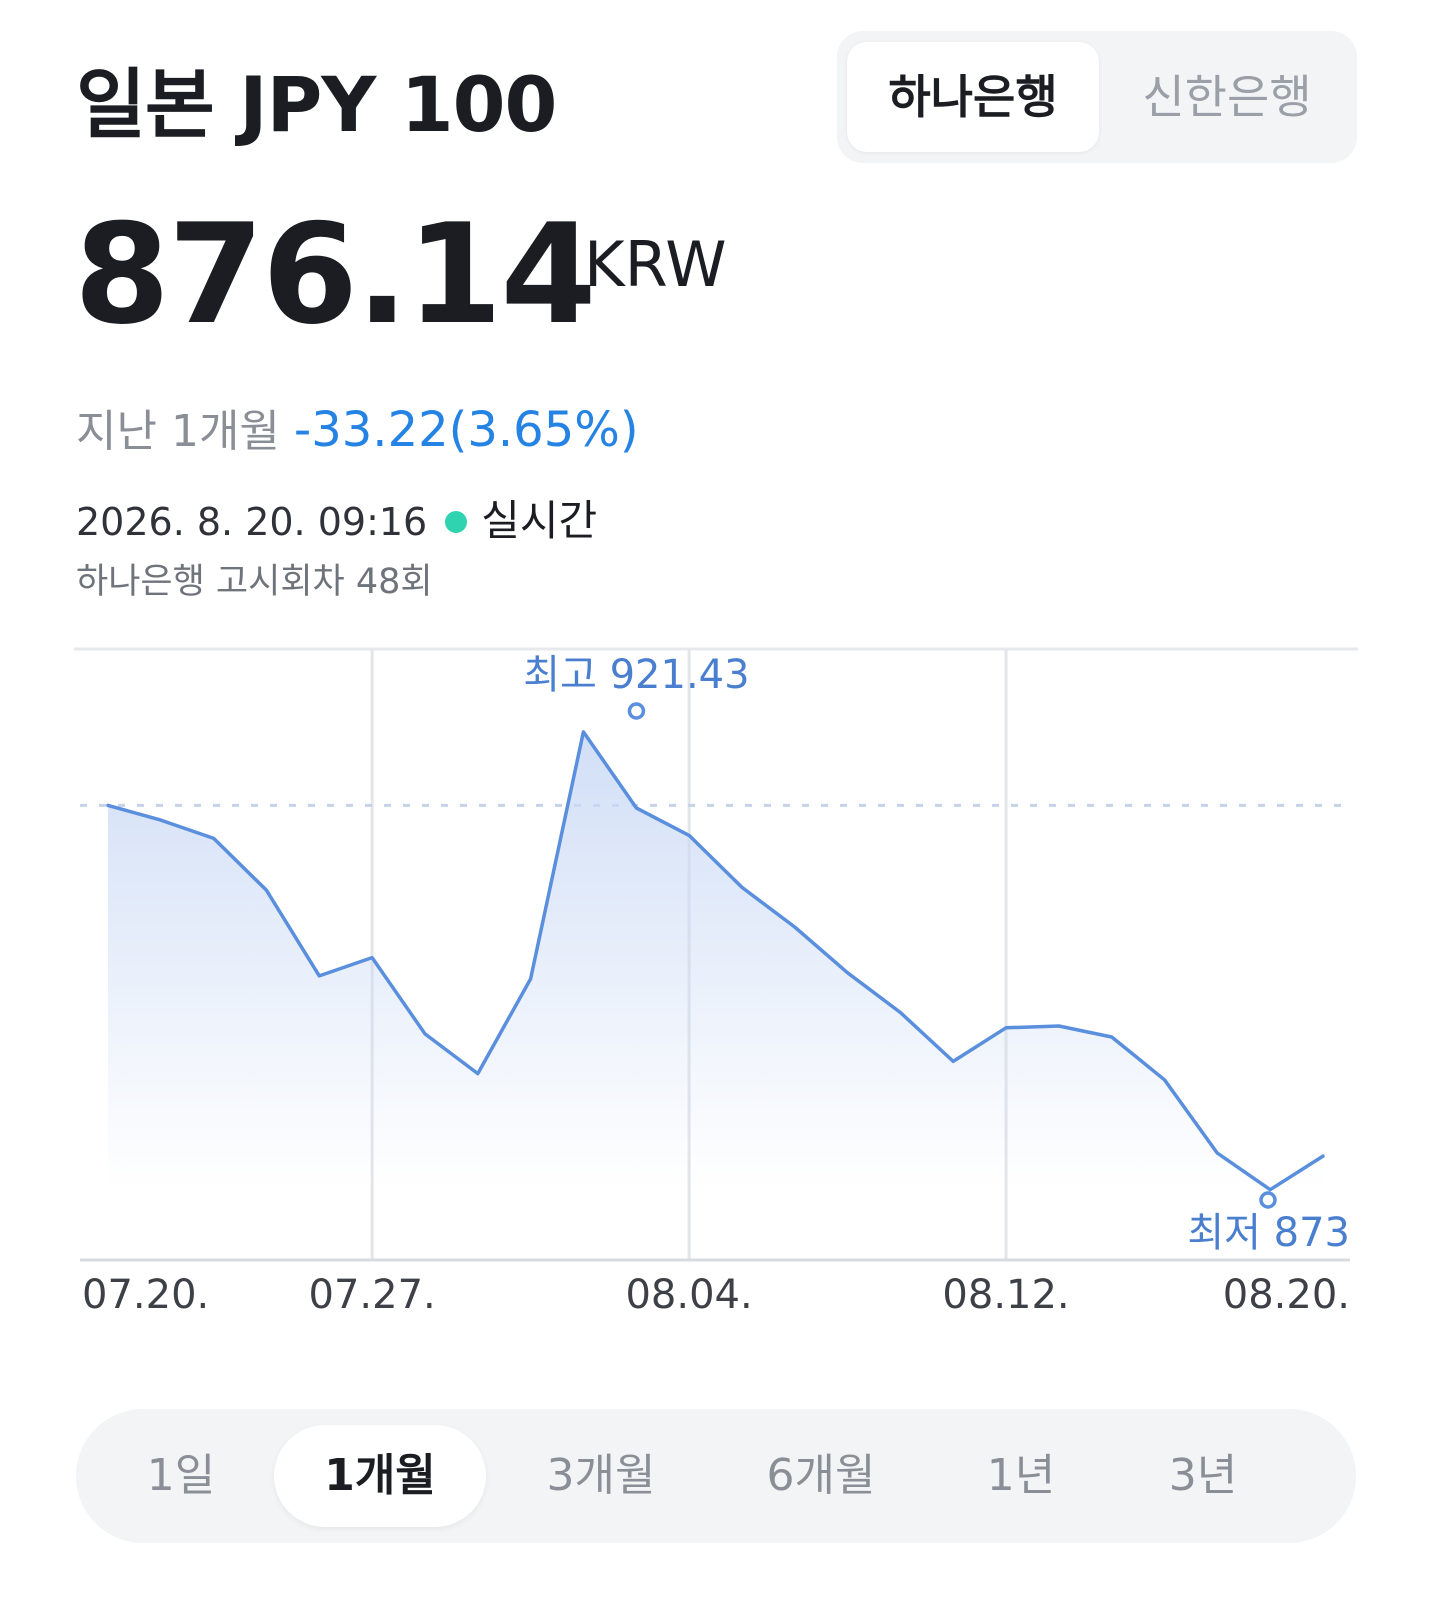 The image size is (1440, 1612). What do you see at coordinates (161, 820) in the screenshot?
I see `data-point-07.21.` at bounding box center [161, 820].